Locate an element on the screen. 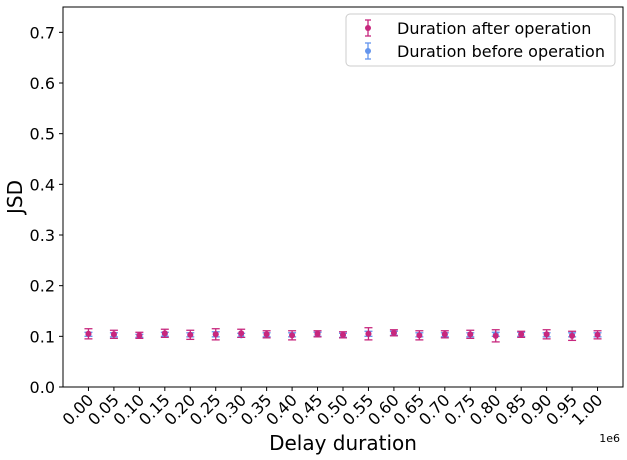  y-tick-label: 0.7 is located at coordinates (42, 32).